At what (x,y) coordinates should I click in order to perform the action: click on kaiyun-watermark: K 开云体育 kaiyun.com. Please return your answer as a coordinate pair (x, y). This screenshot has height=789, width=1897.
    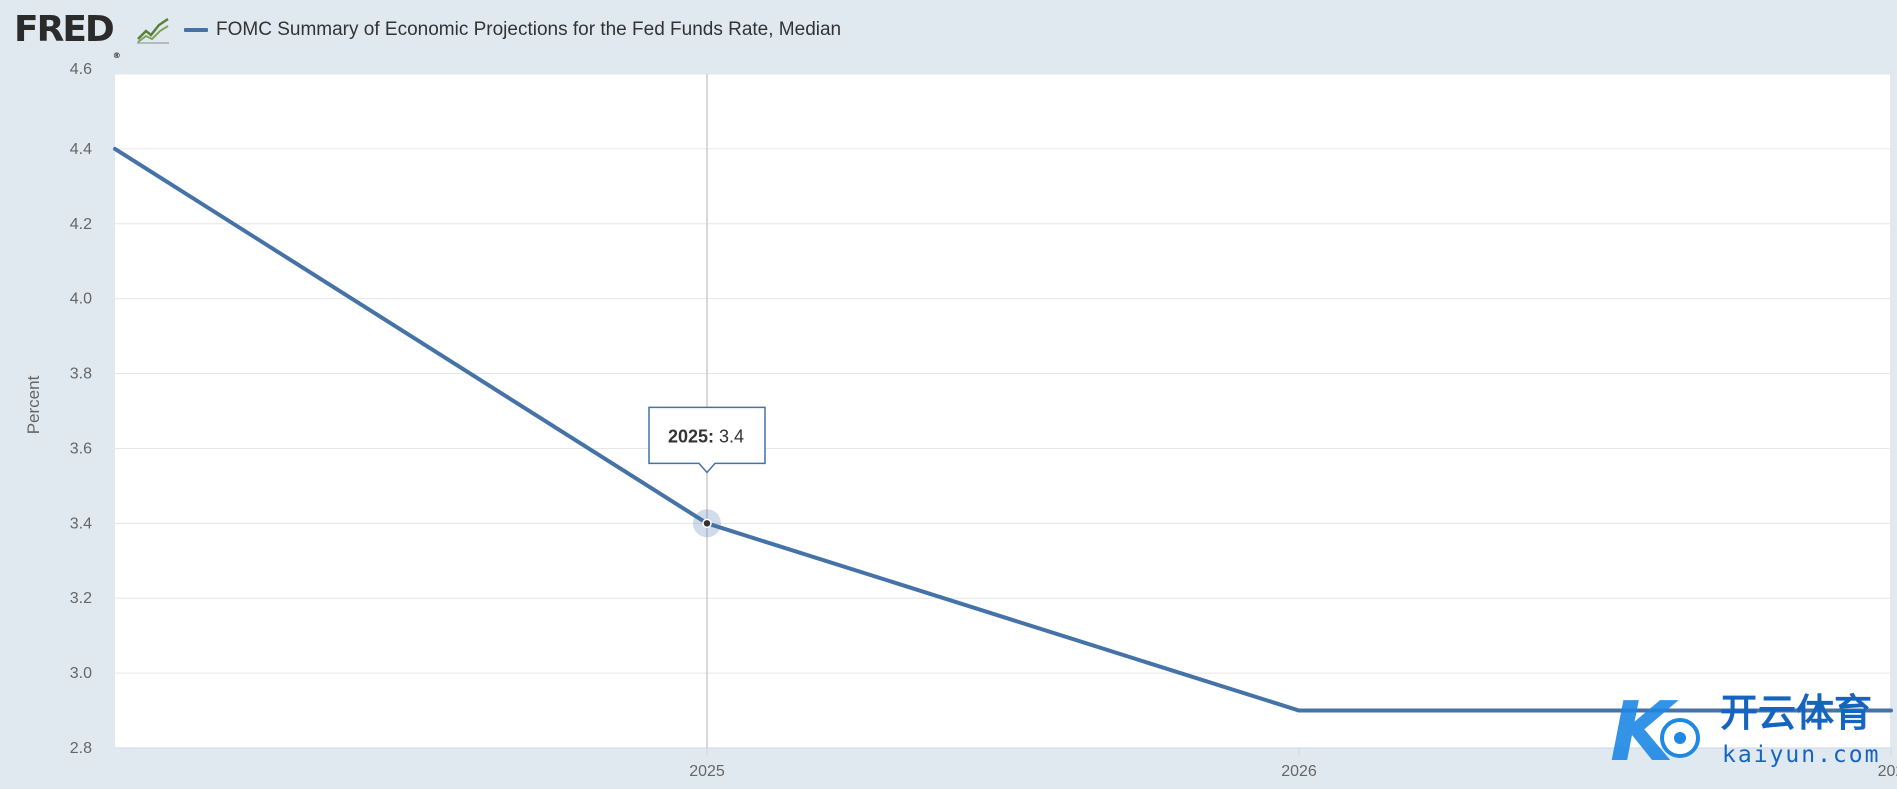
    Looking at the image, I should click on (1745, 731).